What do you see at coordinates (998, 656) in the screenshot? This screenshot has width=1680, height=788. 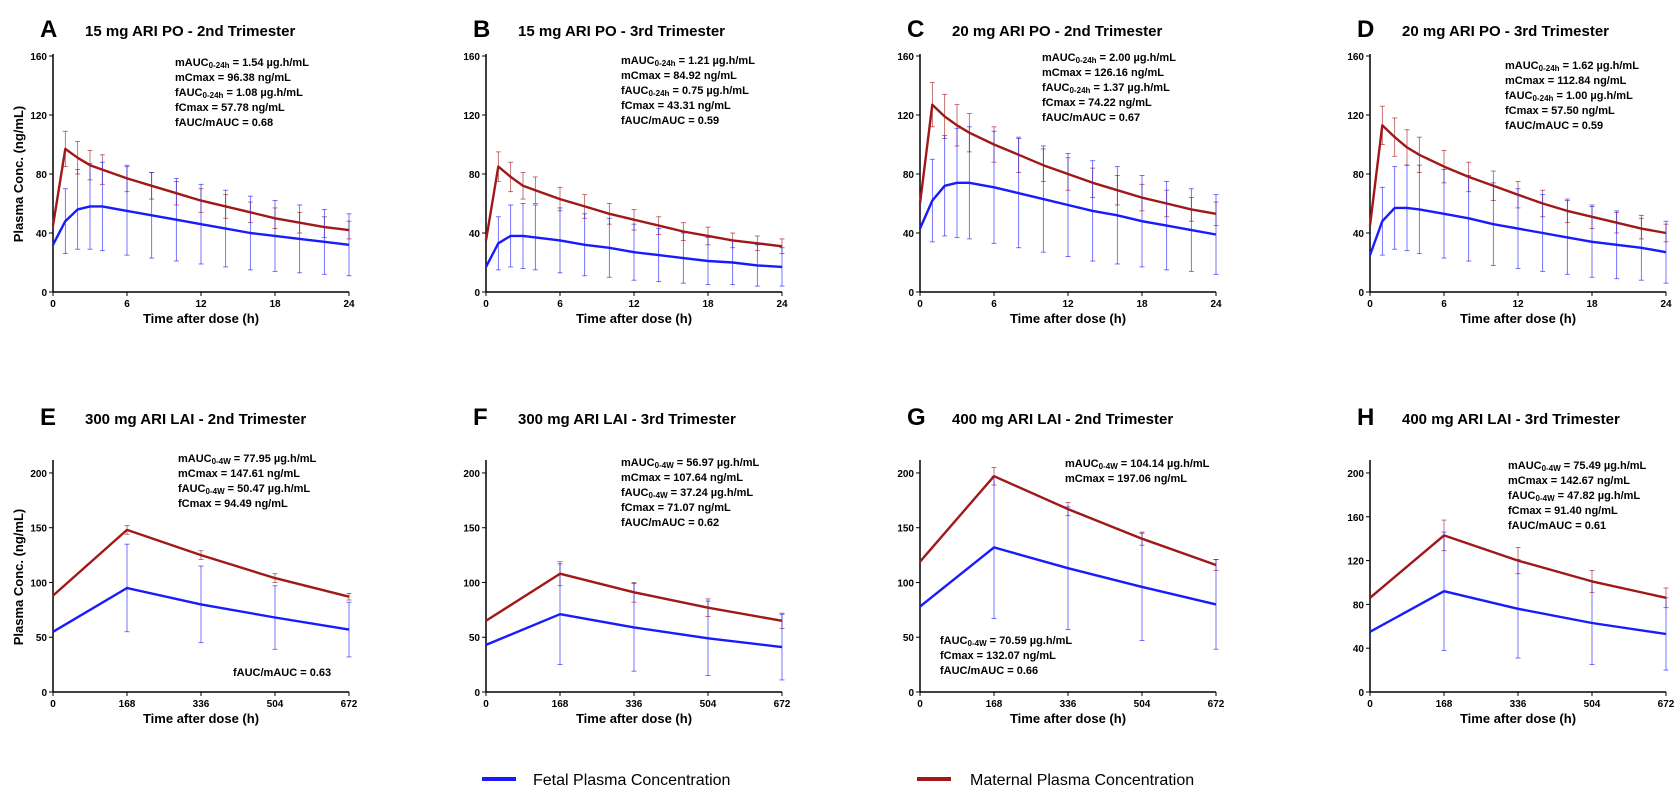 I see `pk-annotation: fCmax = 132.07 ng/mL` at bounding box center [998, 656].